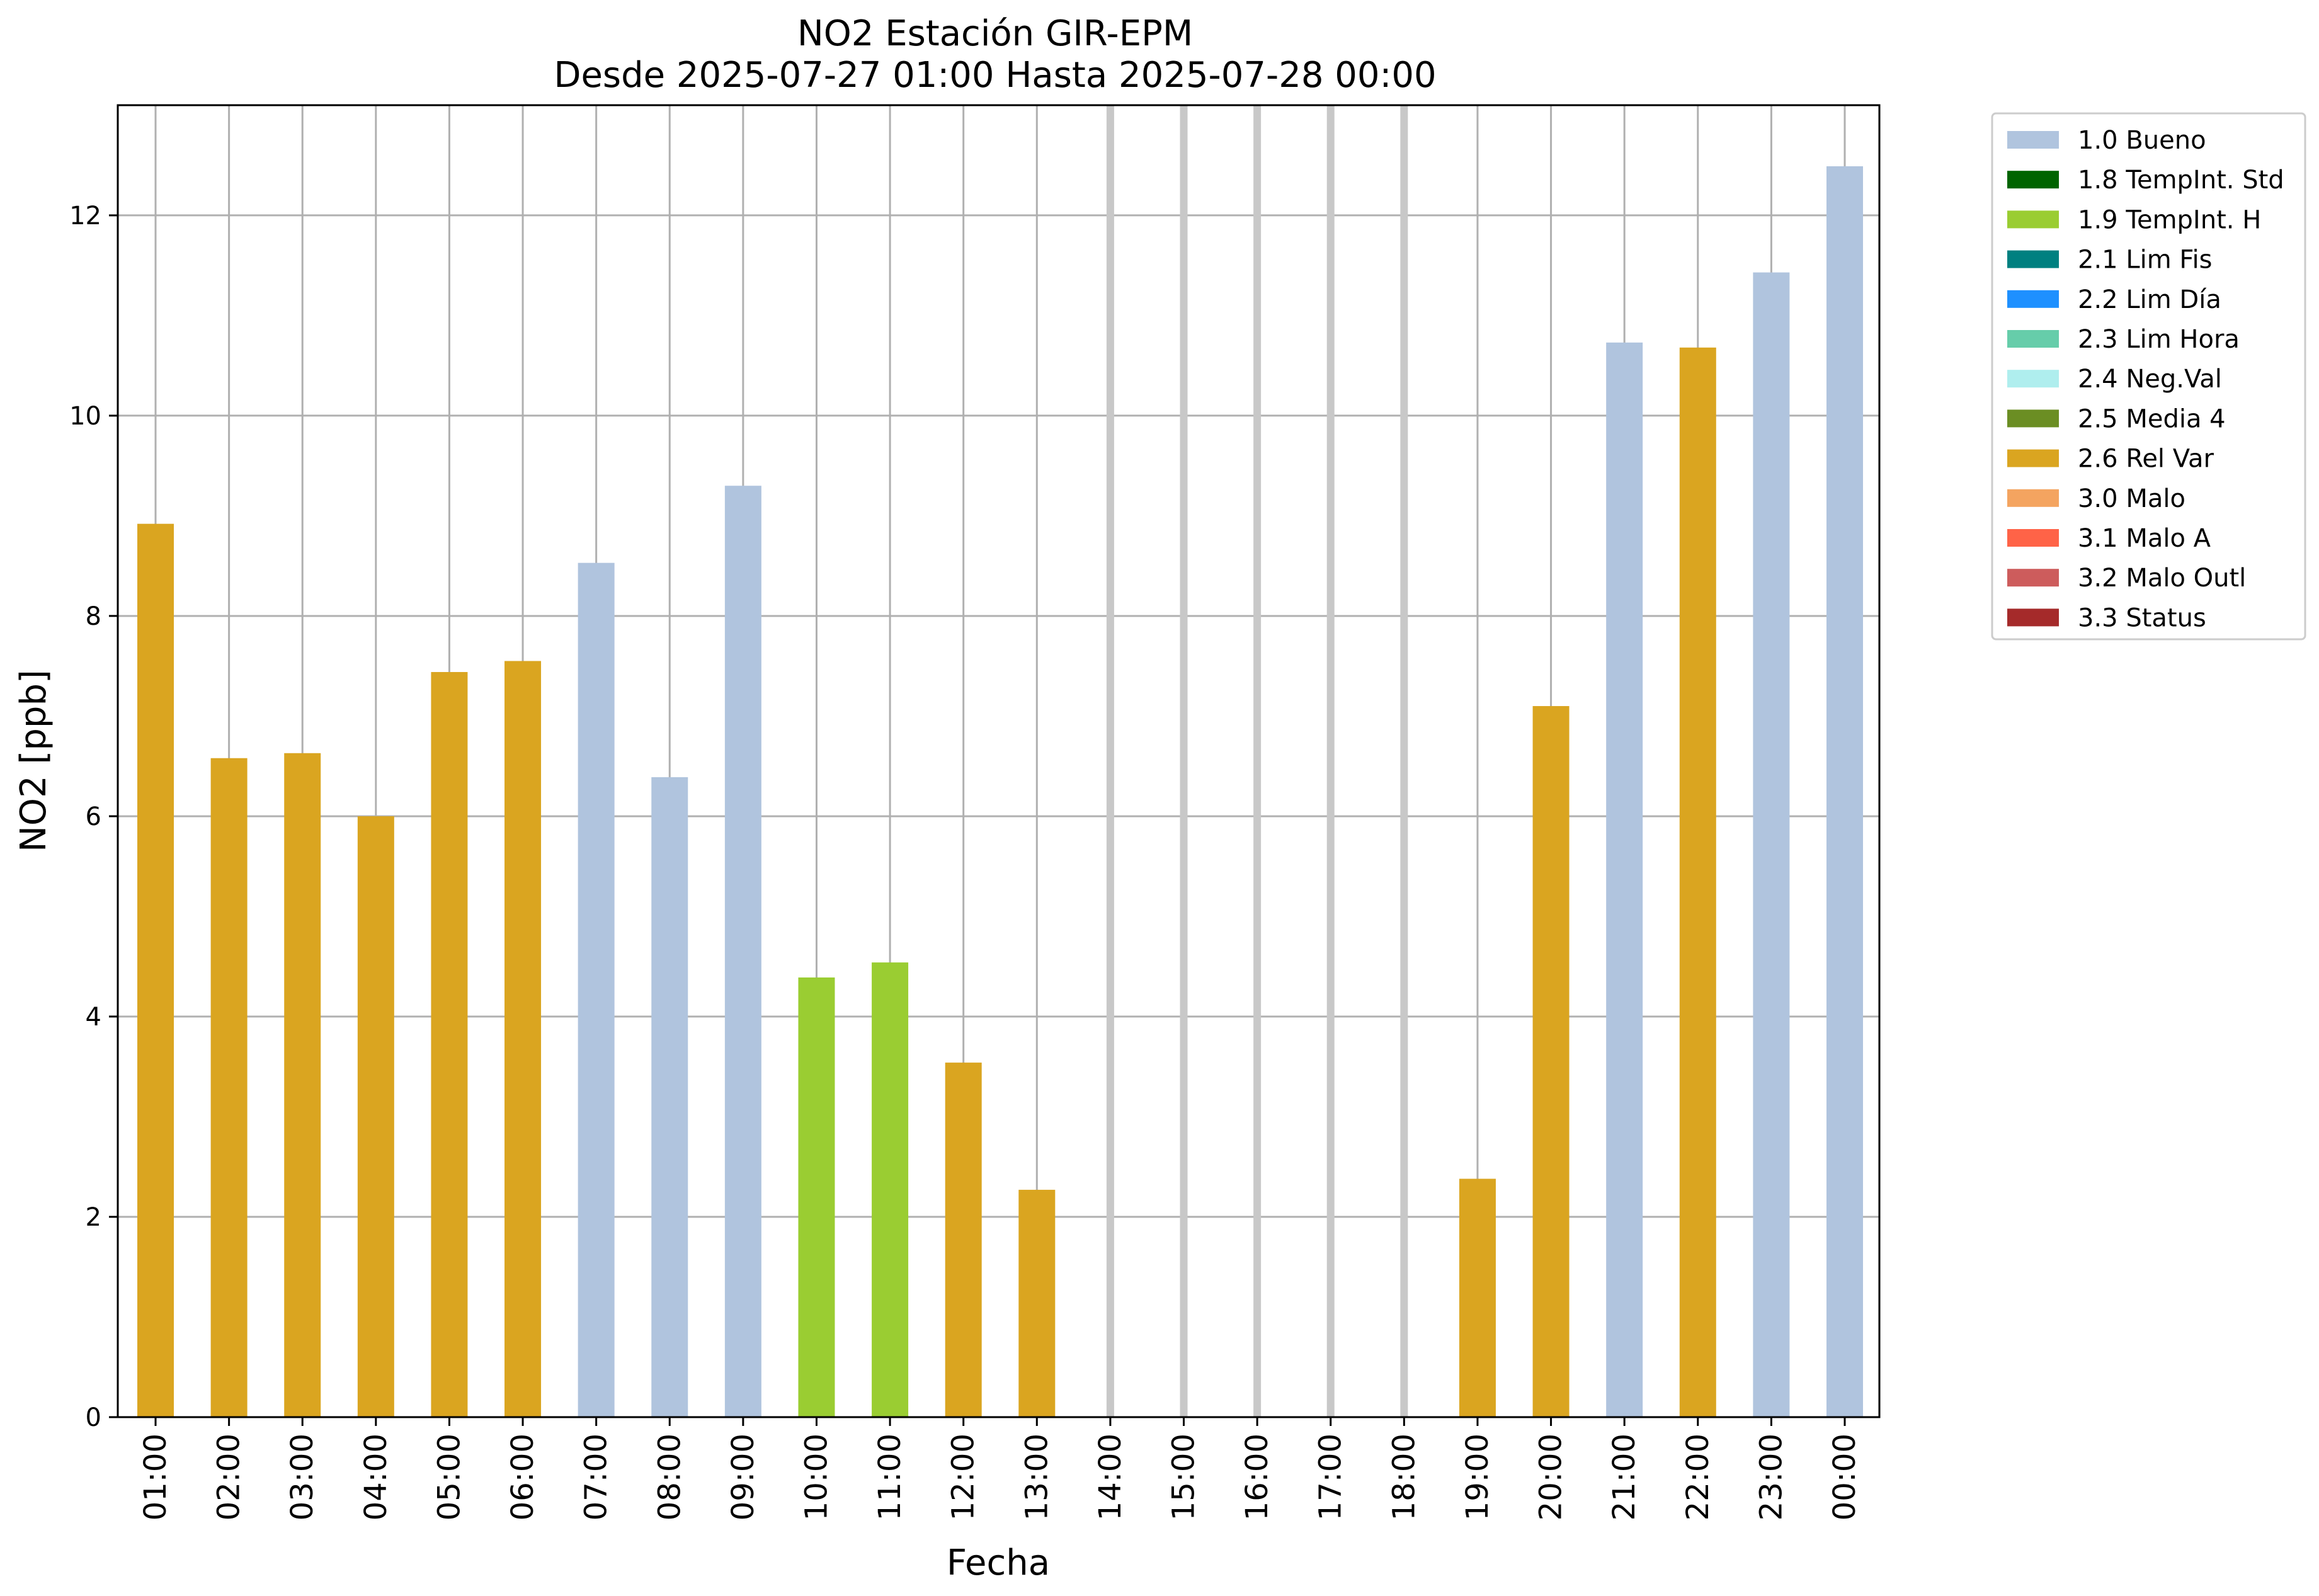 The height and width of the screenshot is (1596, 2319). What do you see at coordinates (2146, 459) in the screenshot?
I see `legend-label: 2.6 Rel Var` at bounding box center [2146, 459].